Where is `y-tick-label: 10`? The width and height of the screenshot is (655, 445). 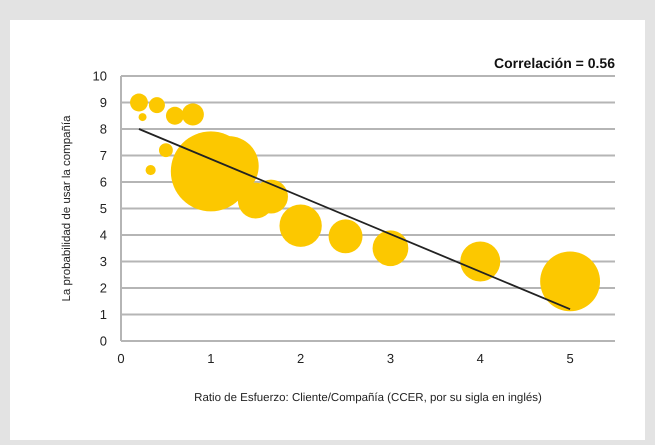 y-tick-label: 10 is located at coordinates (99, 76).